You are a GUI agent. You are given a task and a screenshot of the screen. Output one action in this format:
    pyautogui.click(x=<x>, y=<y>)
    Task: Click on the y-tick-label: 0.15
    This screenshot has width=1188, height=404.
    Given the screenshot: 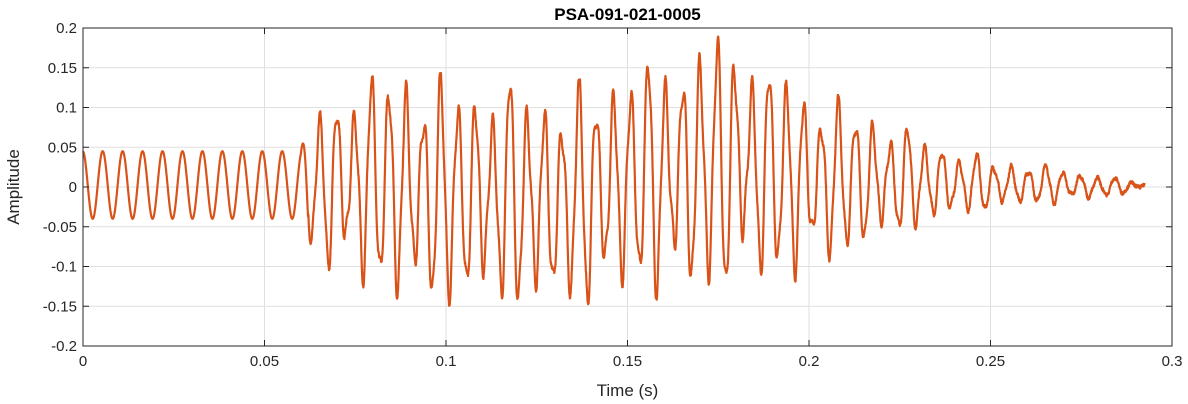 What is the action you would take?
    pyautogui.click(x=62, y=68)
    